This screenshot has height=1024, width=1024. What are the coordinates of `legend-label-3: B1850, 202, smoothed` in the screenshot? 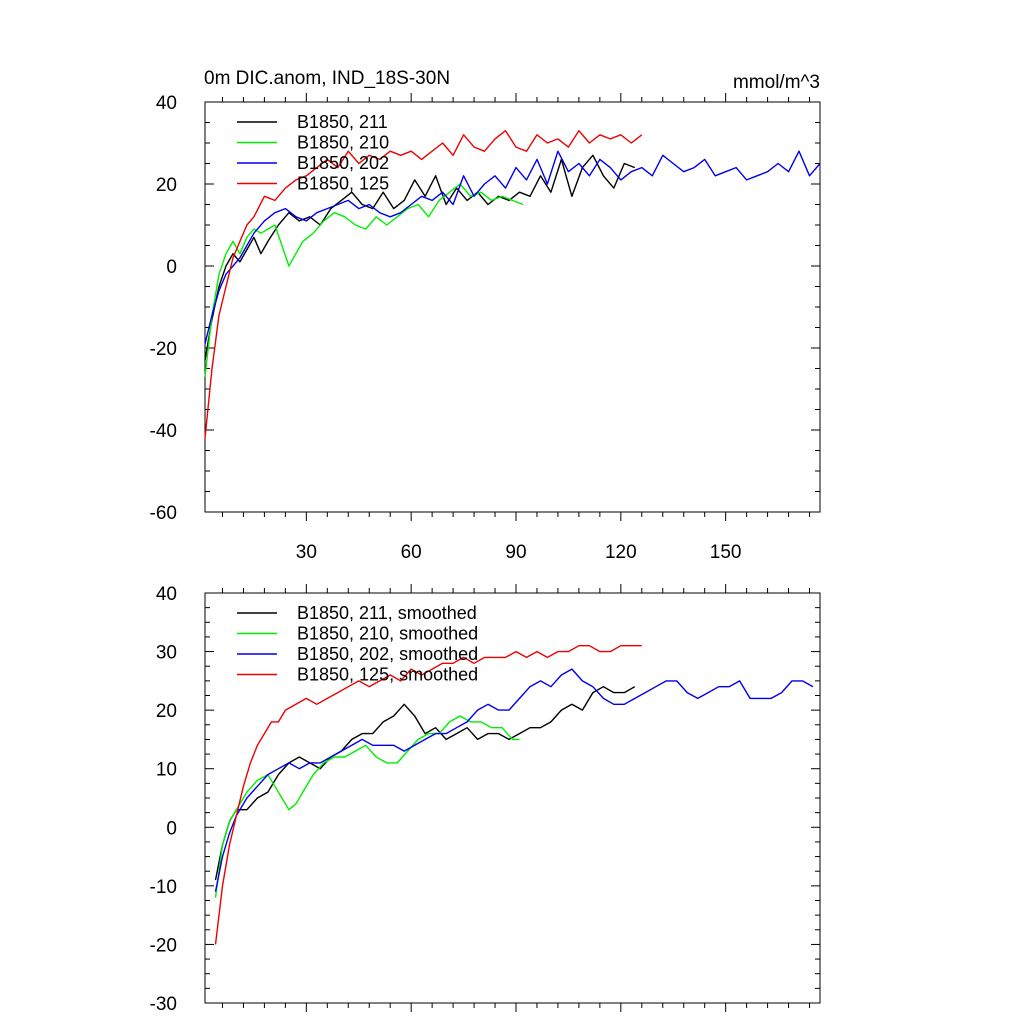 It's located at (387, 654).